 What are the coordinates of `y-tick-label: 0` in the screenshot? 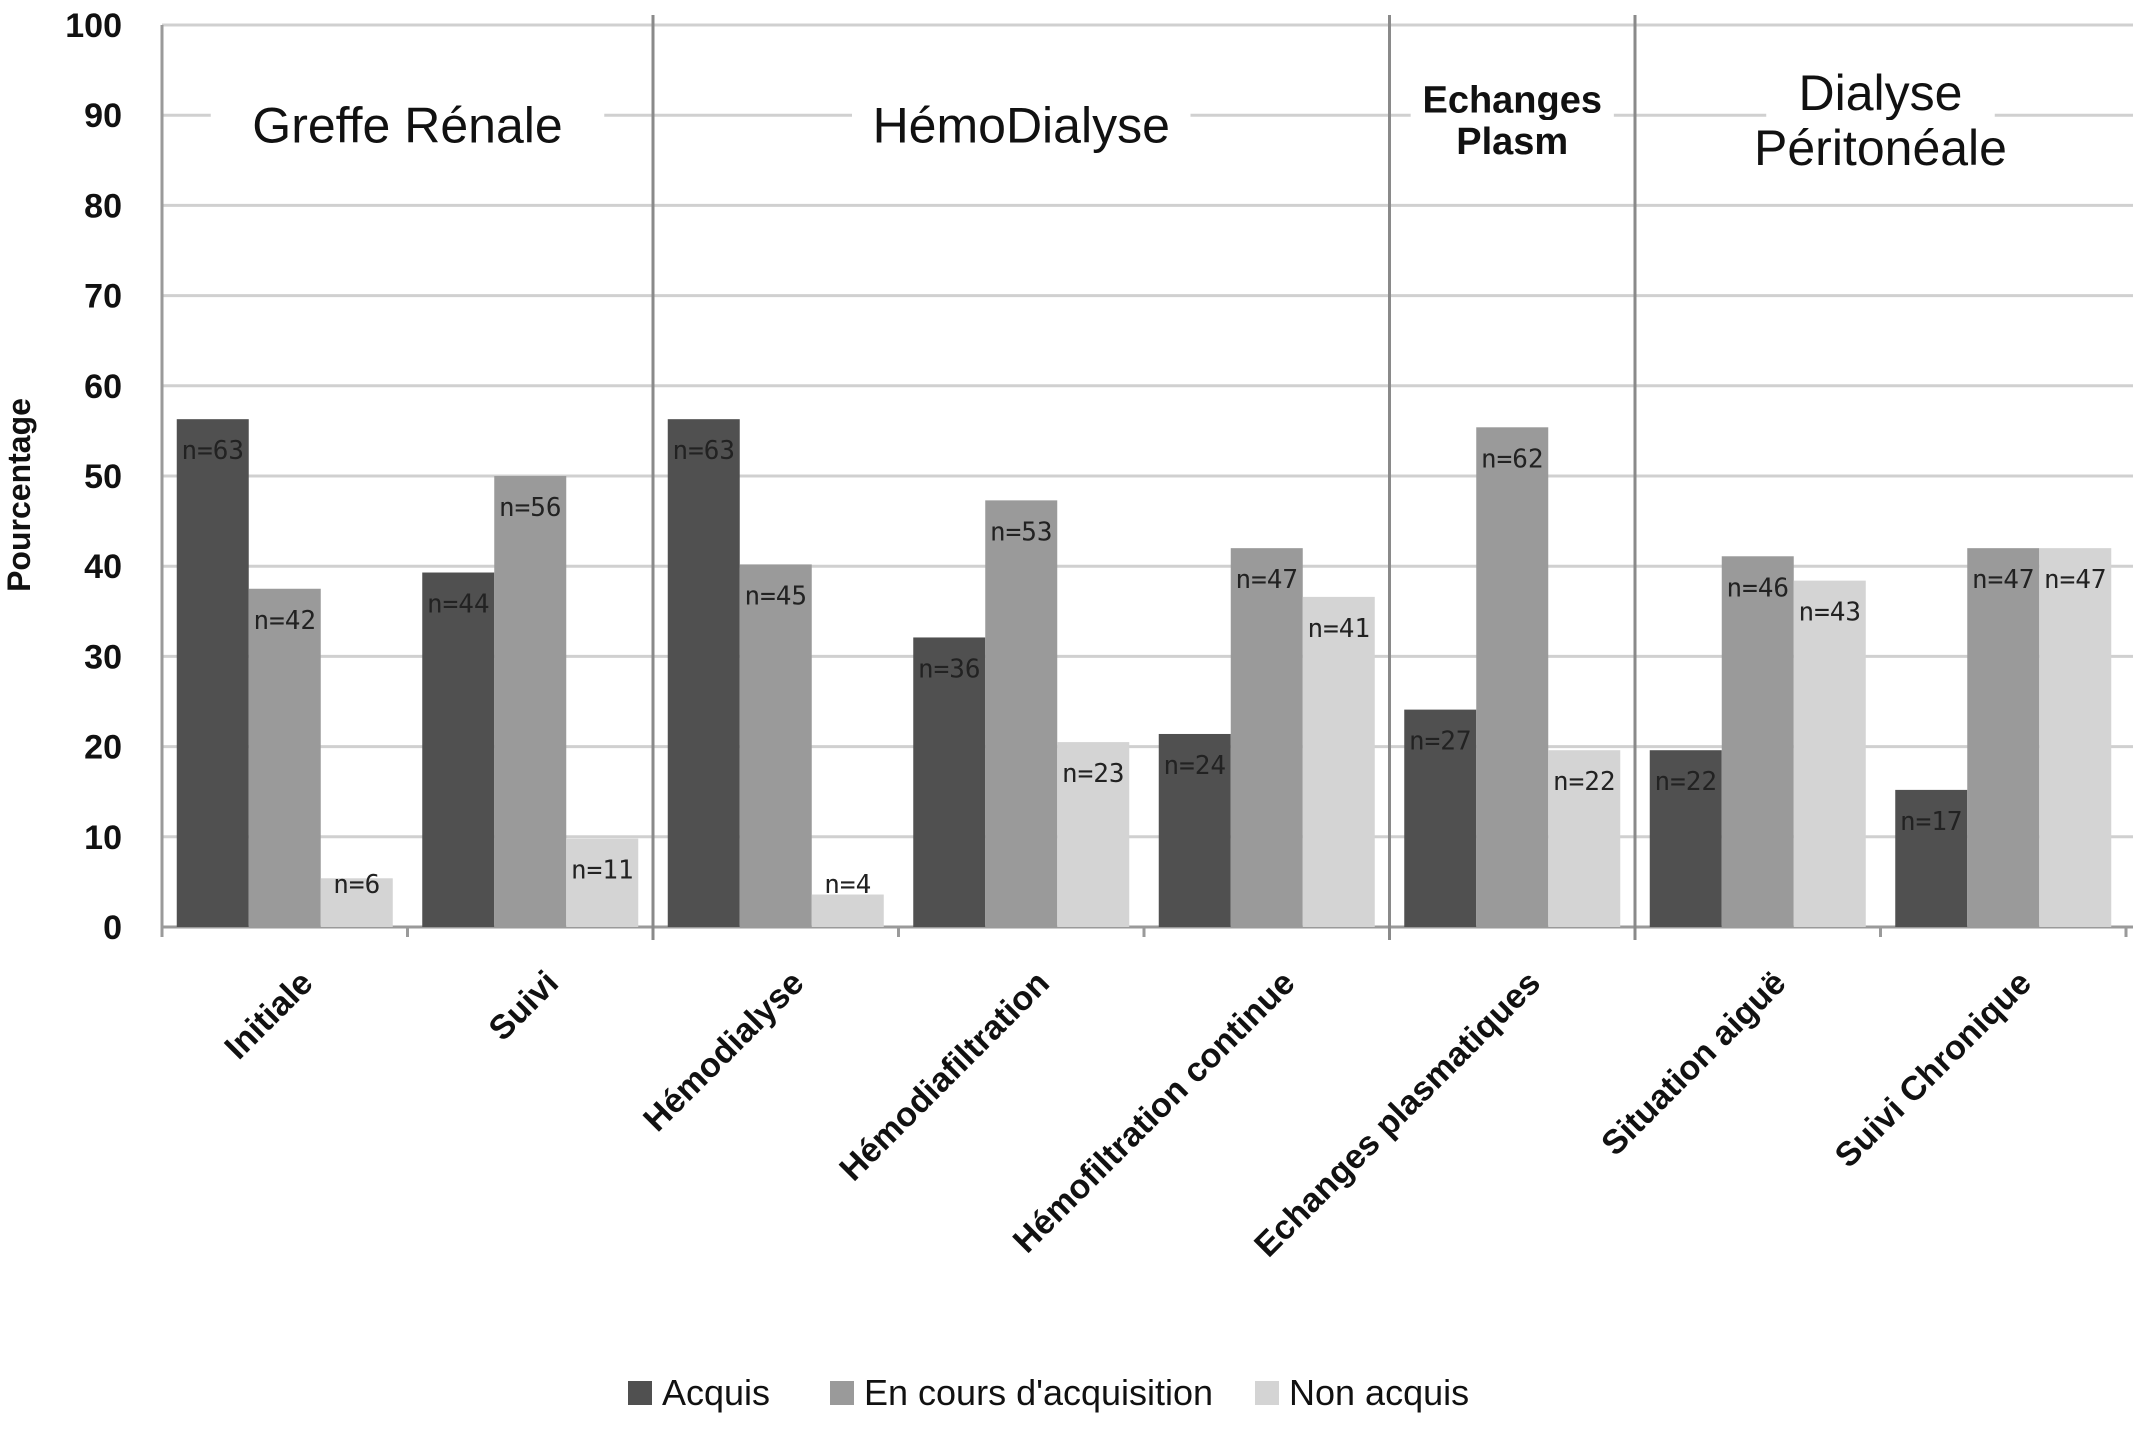 It's located at (112, 928).